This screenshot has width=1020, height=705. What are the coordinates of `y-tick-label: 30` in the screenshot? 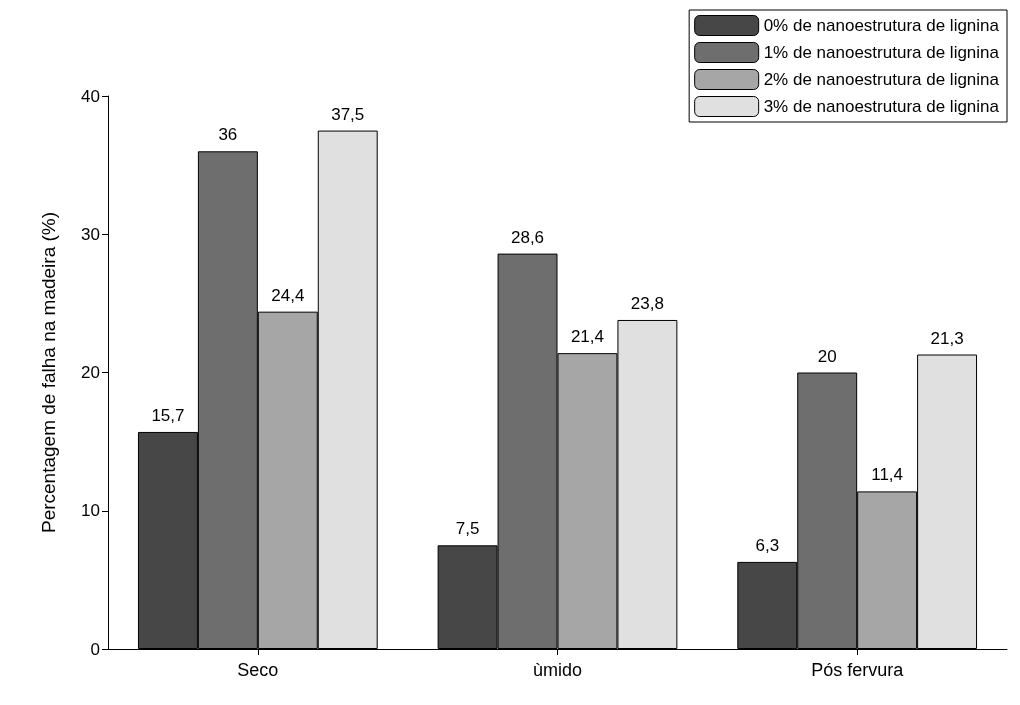 It's located at (90, 234).